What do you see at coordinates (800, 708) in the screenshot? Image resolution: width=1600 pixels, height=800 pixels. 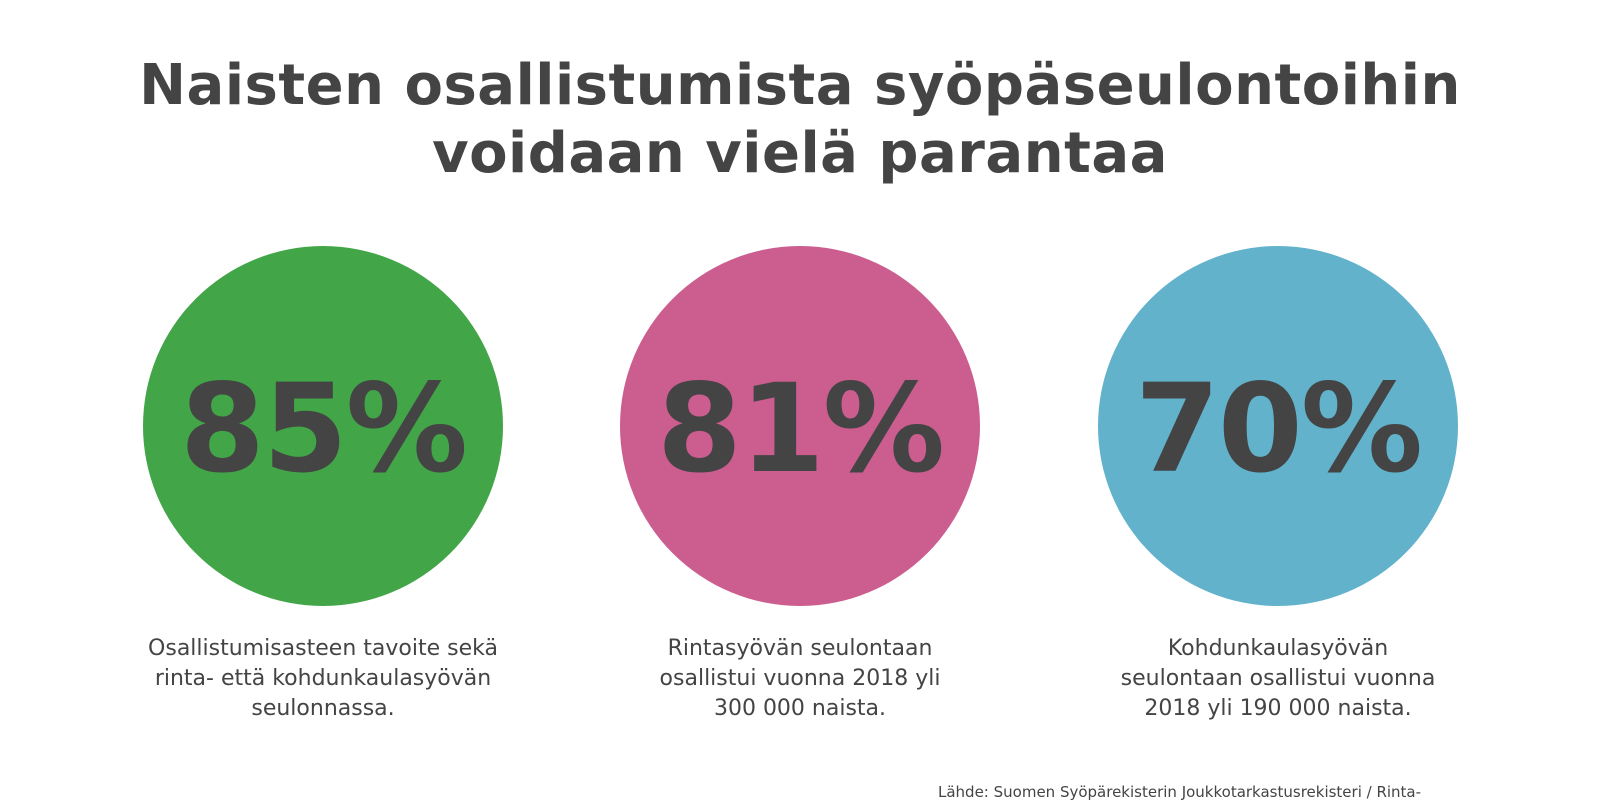 I see `caption-line: 300 000 naista.` at bounding box center [800, 708].